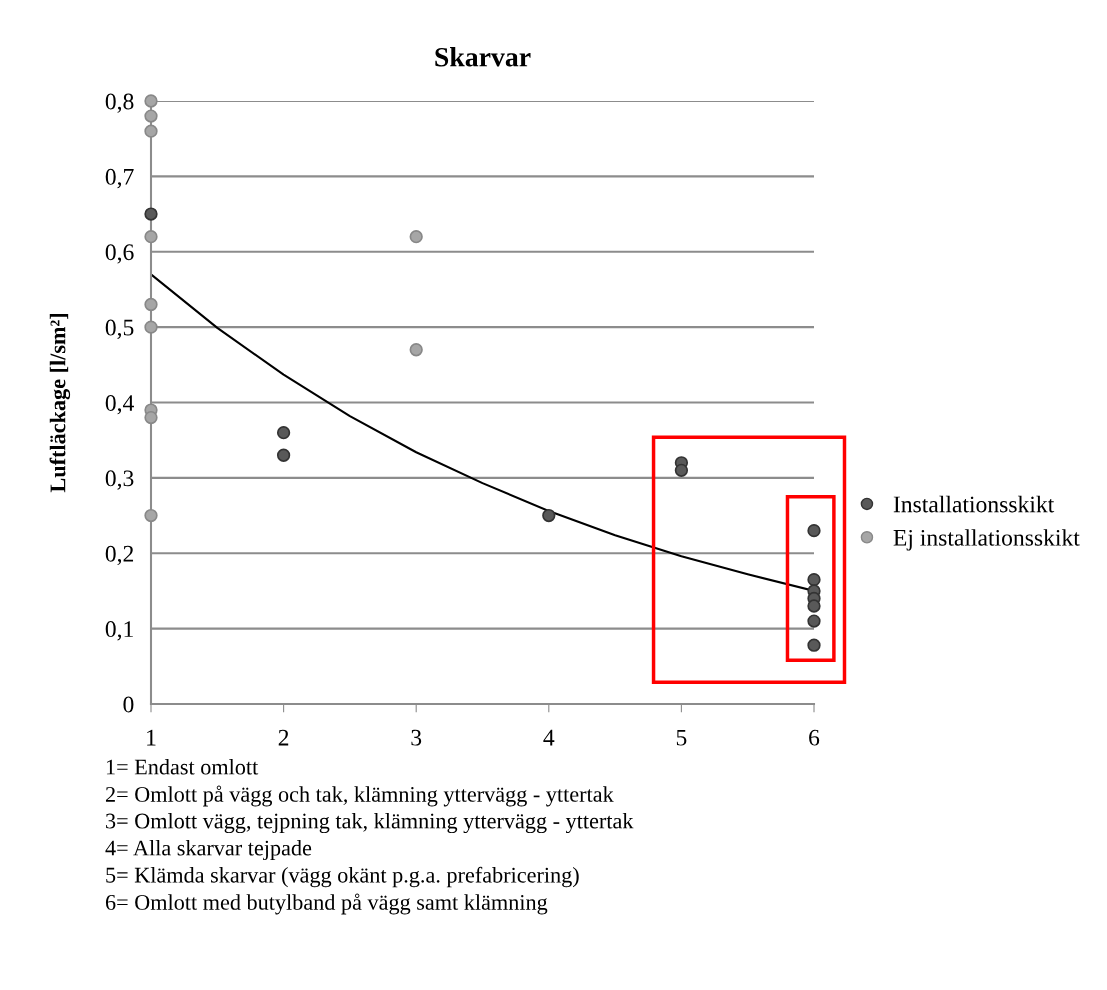 The image size is (1107, 990). I want to click on legend-label: Ej installationsskikt, so click(986, 540).